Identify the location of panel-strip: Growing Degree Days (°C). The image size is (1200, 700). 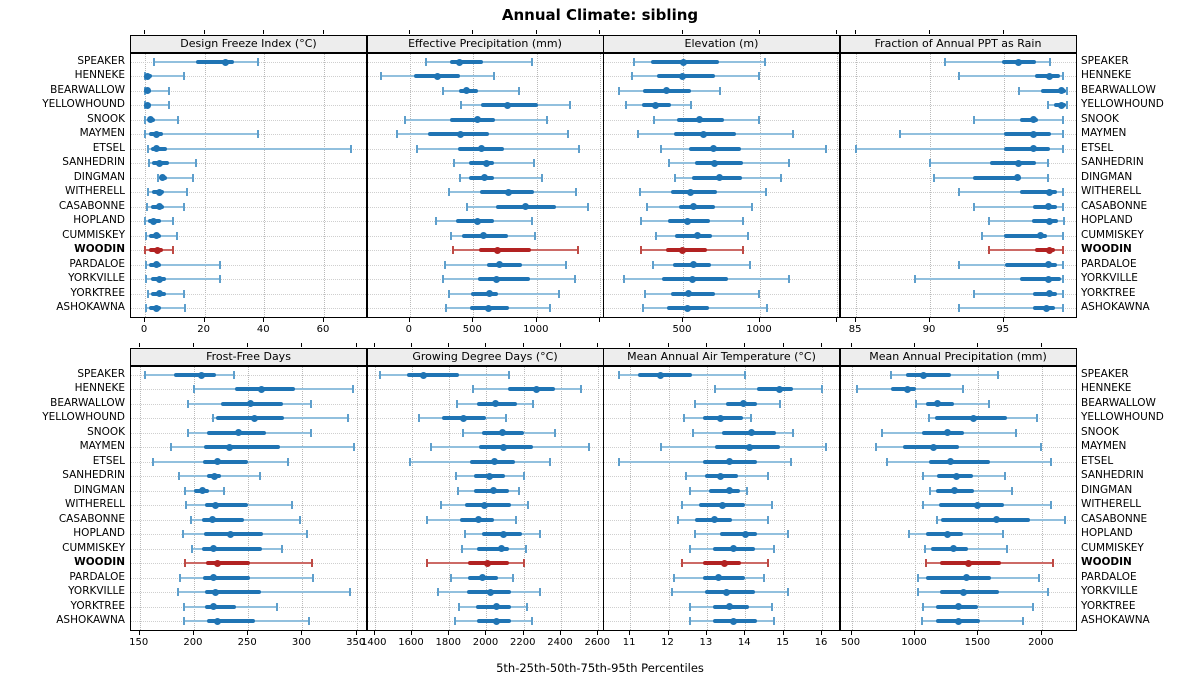
(485, 357).